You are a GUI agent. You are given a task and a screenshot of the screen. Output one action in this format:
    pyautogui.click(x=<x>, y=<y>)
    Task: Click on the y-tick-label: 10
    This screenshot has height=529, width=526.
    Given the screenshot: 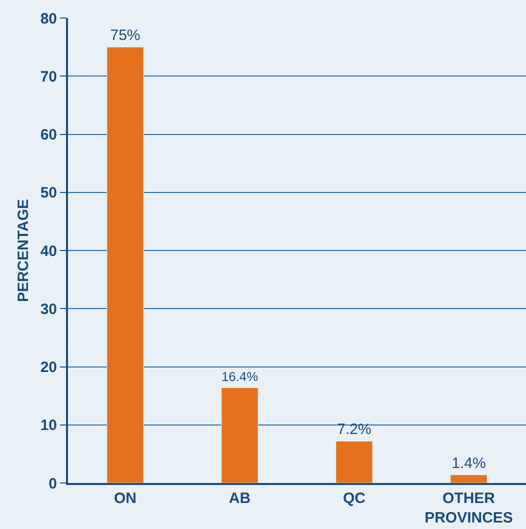 What is the action you would take?
    pyautogui.click(x=48, y=425)
    